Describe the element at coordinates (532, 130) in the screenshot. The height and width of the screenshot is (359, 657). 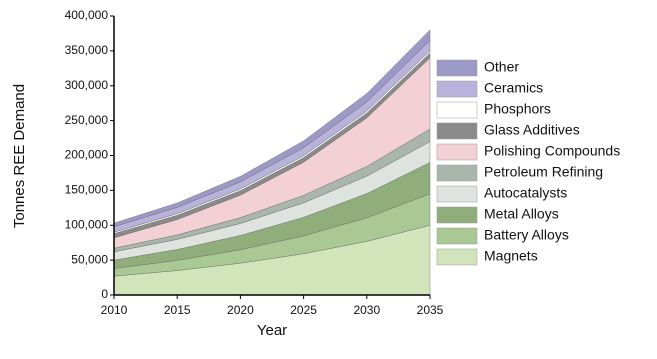
I see `legend-label: Glass Additives` at that location.